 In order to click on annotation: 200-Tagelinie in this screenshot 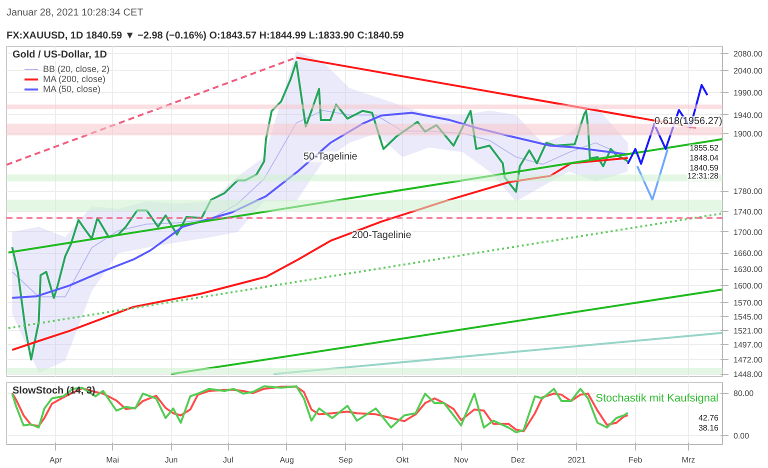, I will do `click(382, 236)`.